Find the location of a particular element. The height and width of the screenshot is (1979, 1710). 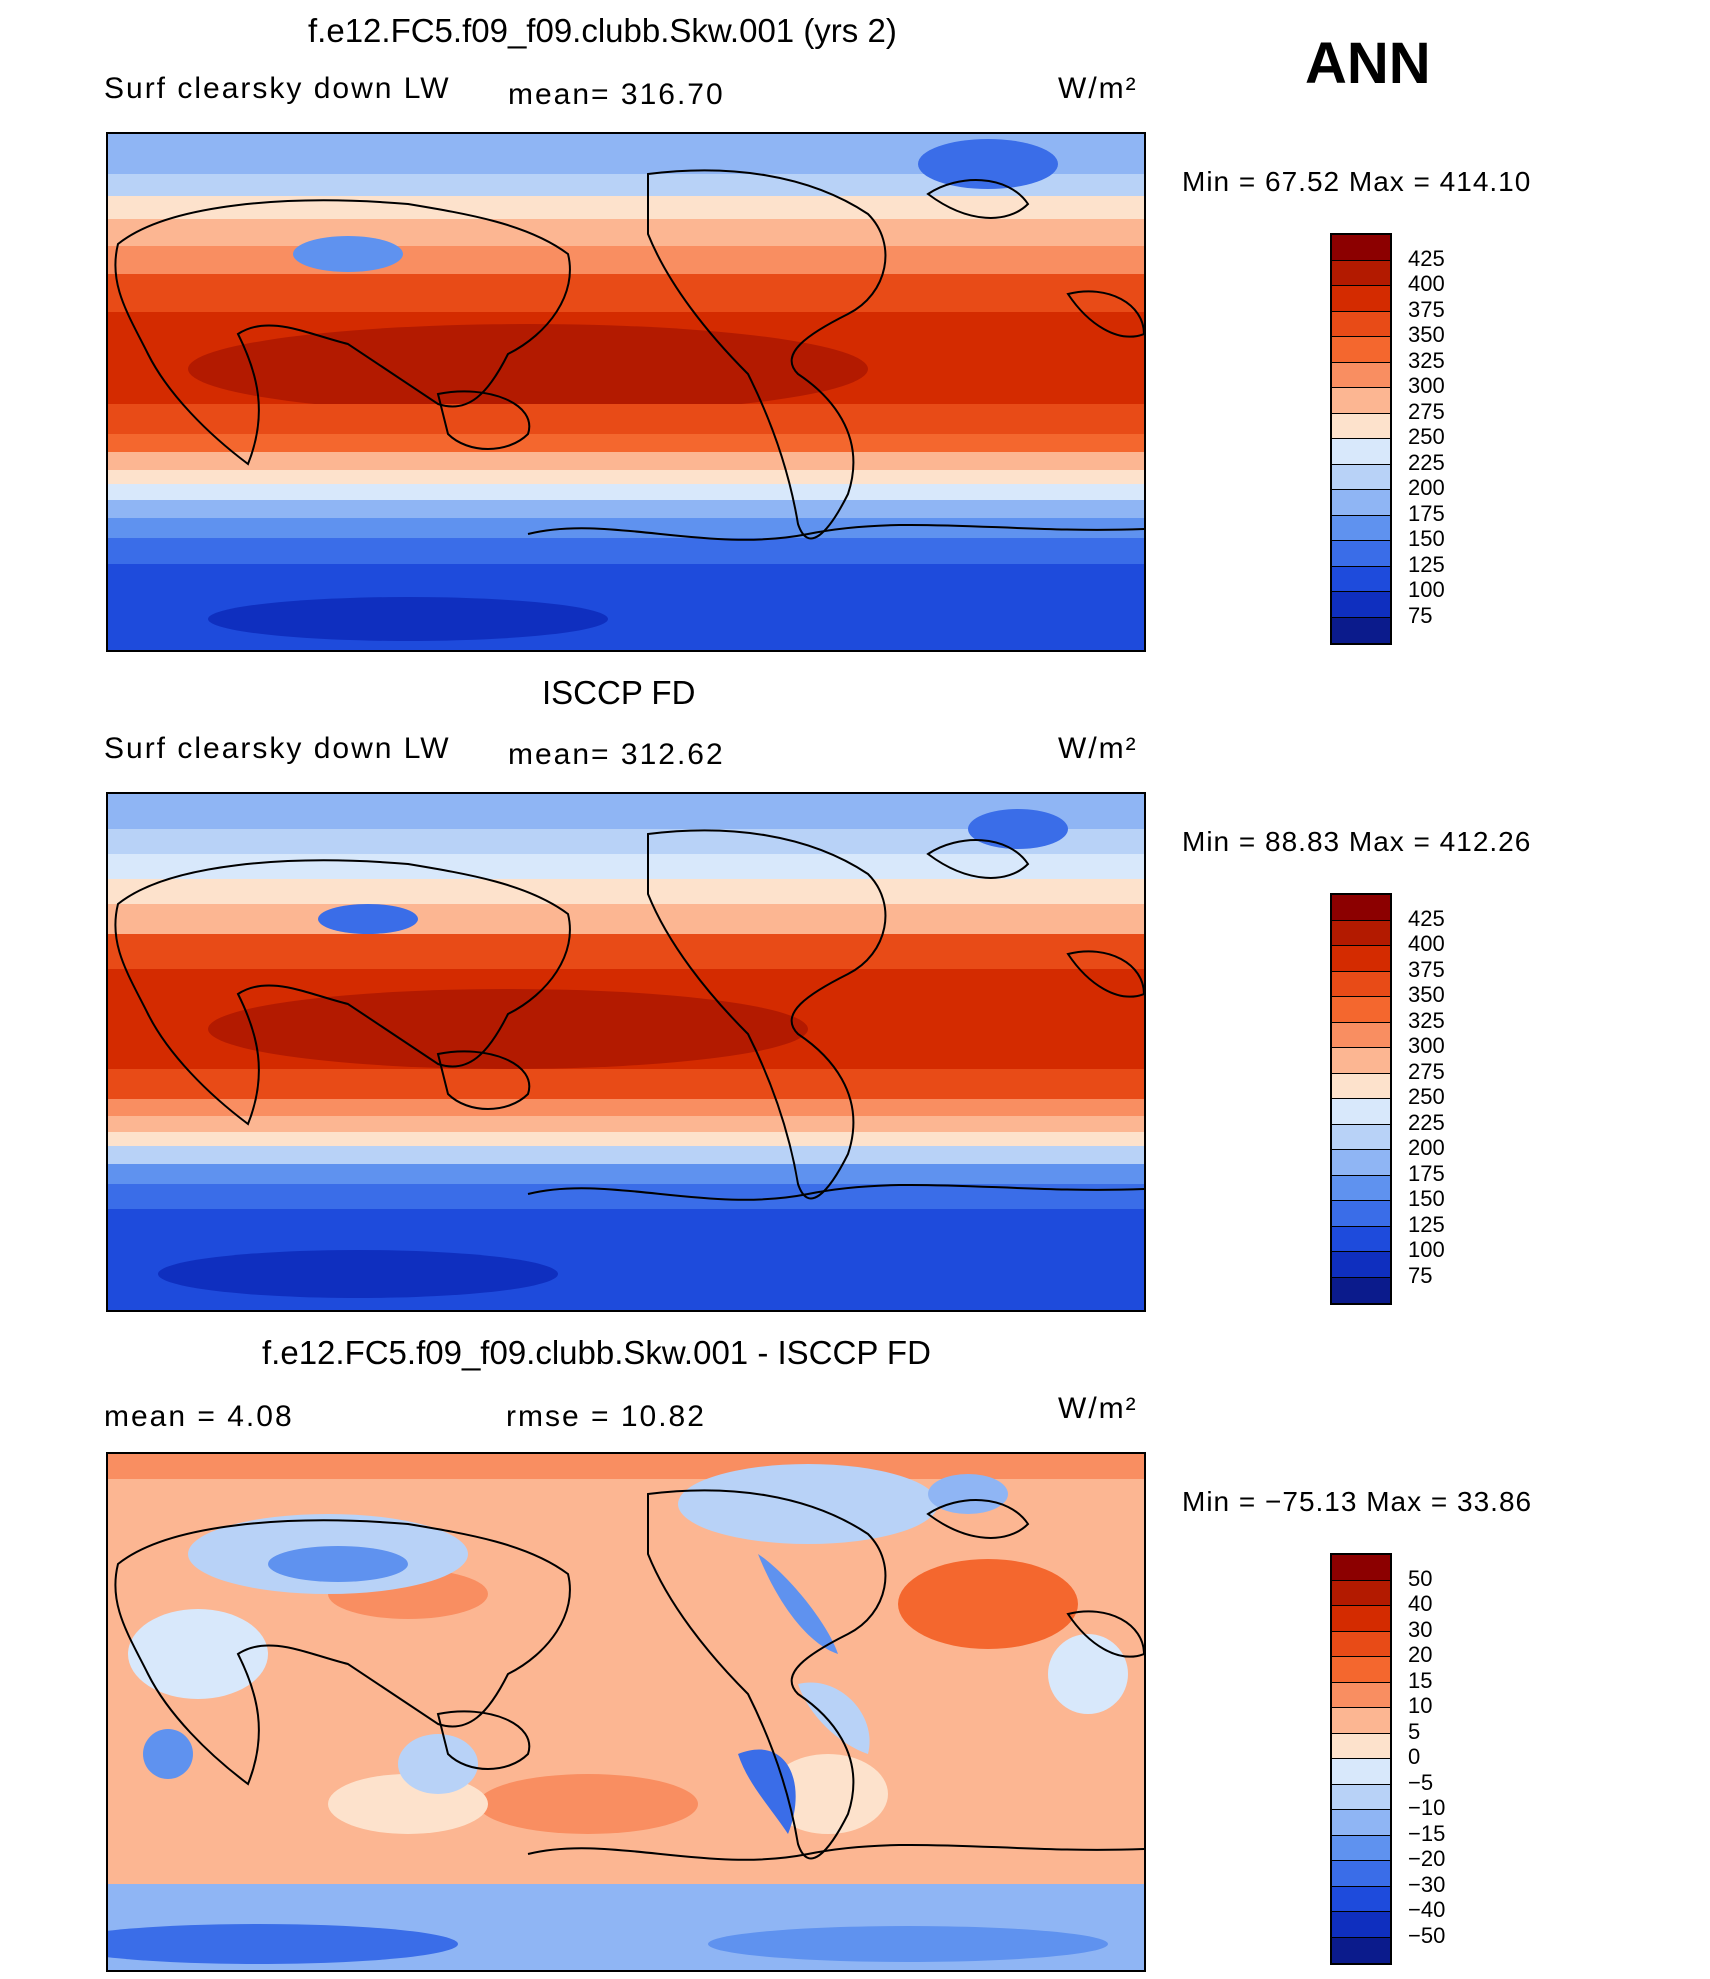

colorbar-tick-label: 50 is located at coordinates (1420, 1578).